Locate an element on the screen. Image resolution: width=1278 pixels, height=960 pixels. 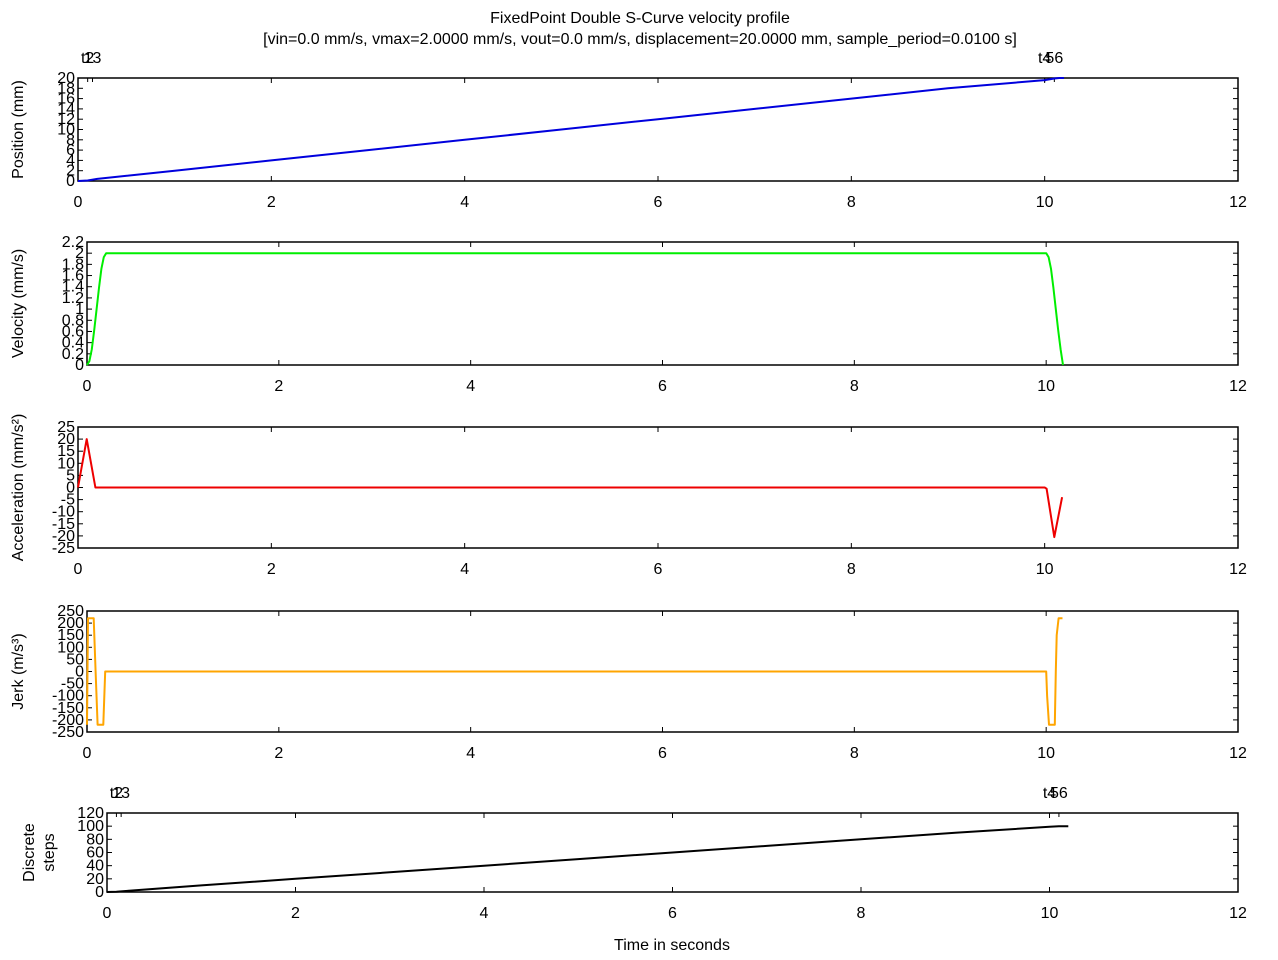
y-axis-label: Position (mm) is located at coordinates (18, 129).